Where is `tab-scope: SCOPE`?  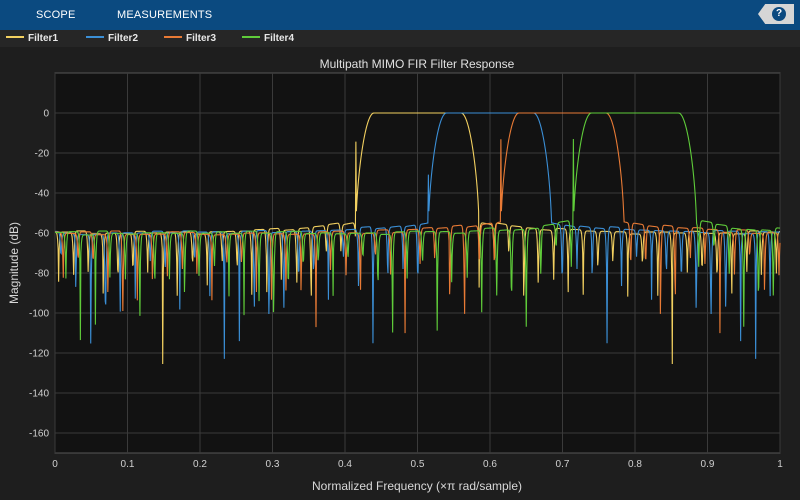 tab-scope: SCOPE is located at coordinates (56, 15).